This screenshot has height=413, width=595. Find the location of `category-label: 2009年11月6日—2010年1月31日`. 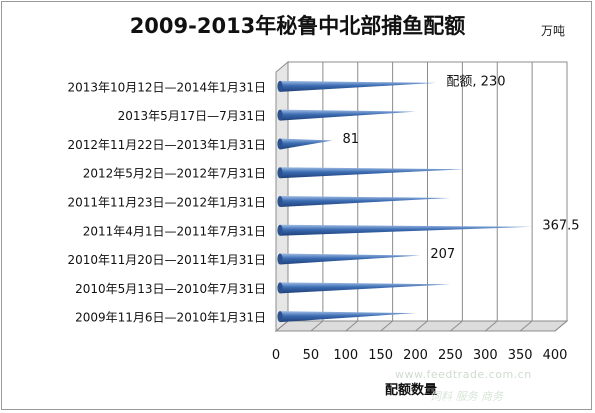

category-label: 2009年11月6日—2010年1月31日 is located at coordinates (170, 318).